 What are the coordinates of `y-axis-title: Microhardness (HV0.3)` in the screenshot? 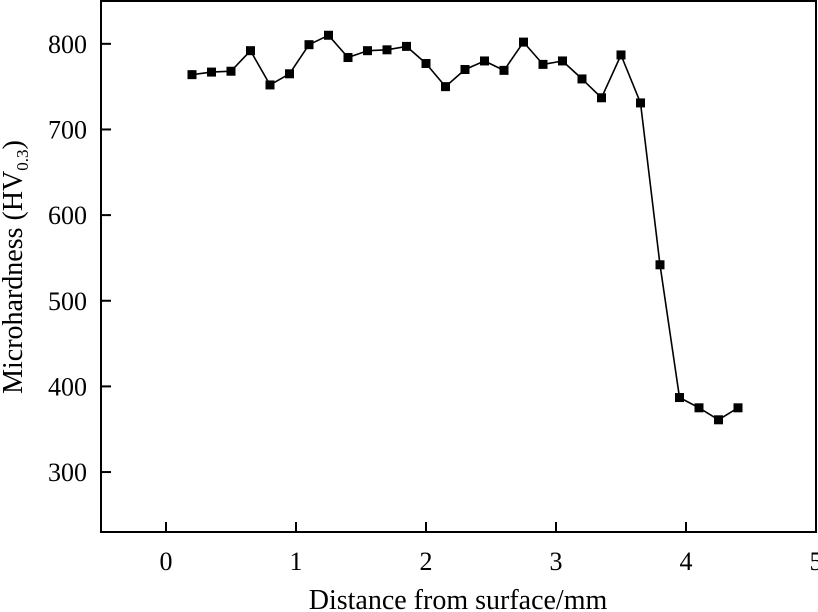 It's located at (16, 267).